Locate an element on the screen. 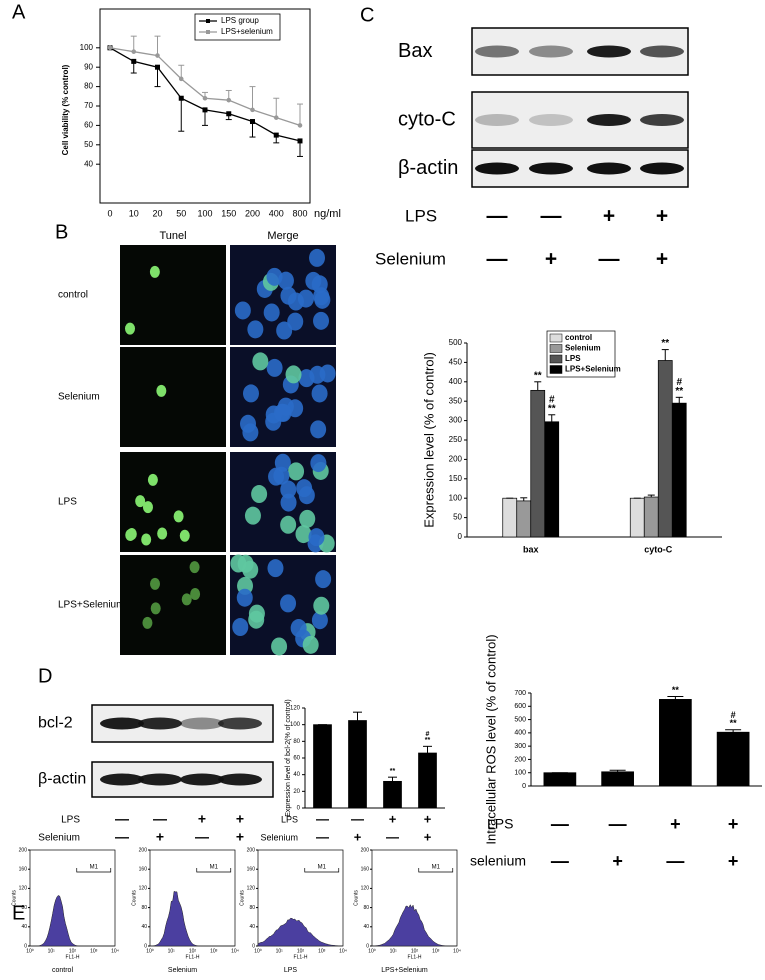 The image size is (765, 980). panel-label: C is located at coordinates (367, 15).